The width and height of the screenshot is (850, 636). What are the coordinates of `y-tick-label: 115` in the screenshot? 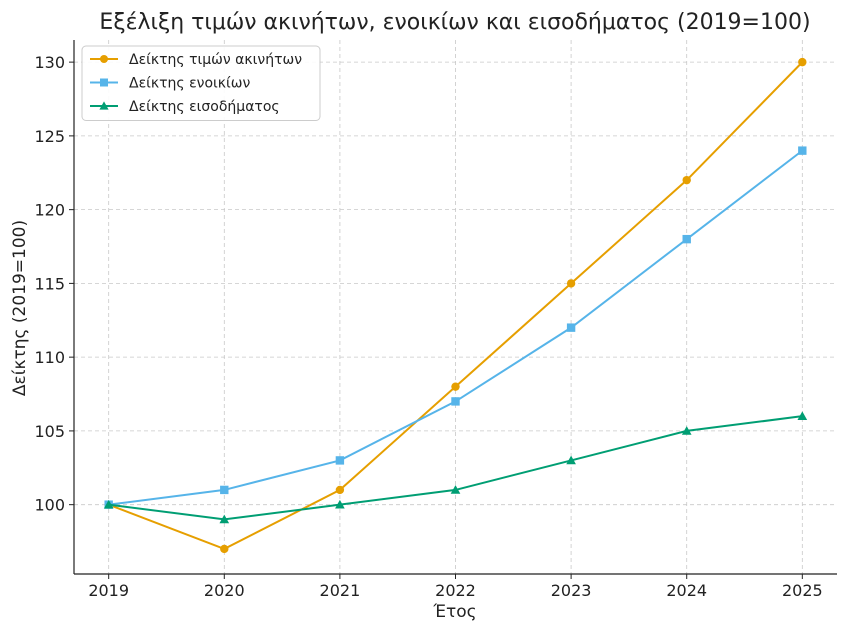 It's located at (49, 283).